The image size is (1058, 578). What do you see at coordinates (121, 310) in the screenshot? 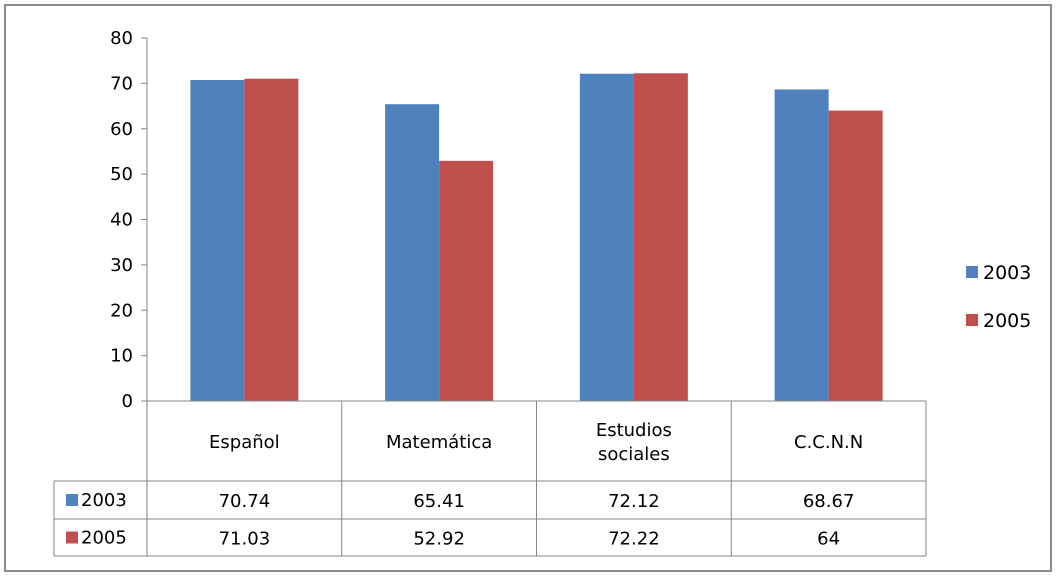
I see `y-tick-label: 20` at bounding box center [121, 310].